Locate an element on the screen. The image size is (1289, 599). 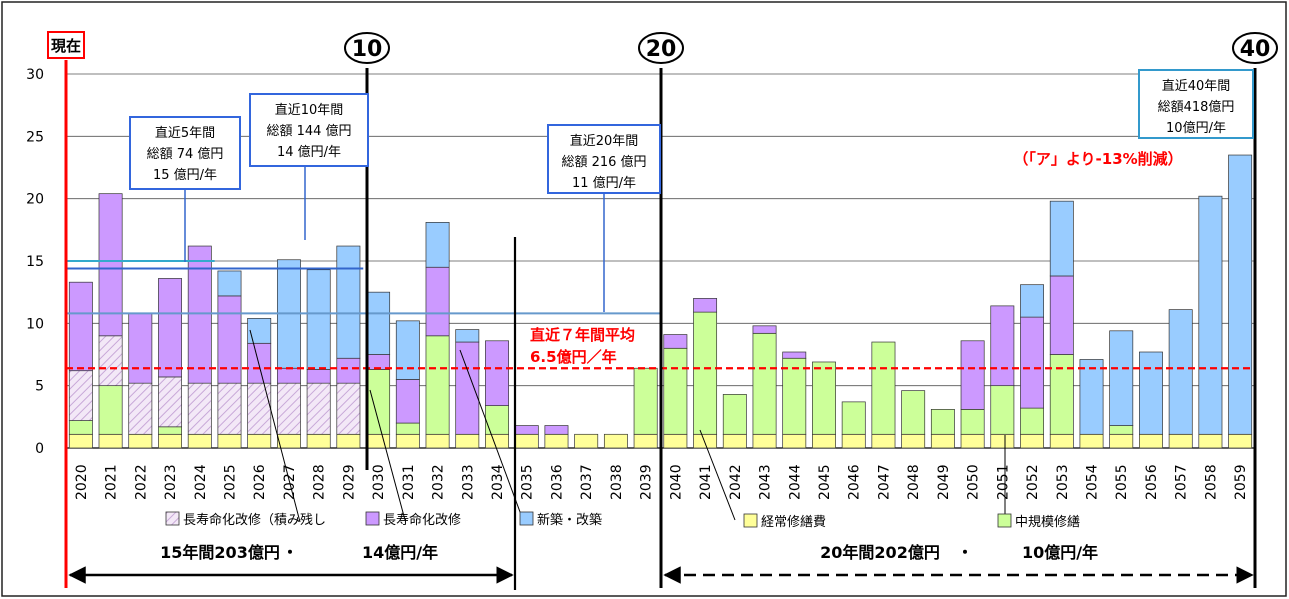
callout-line3: 15 億円/年 is located at coordinates (185, 175).